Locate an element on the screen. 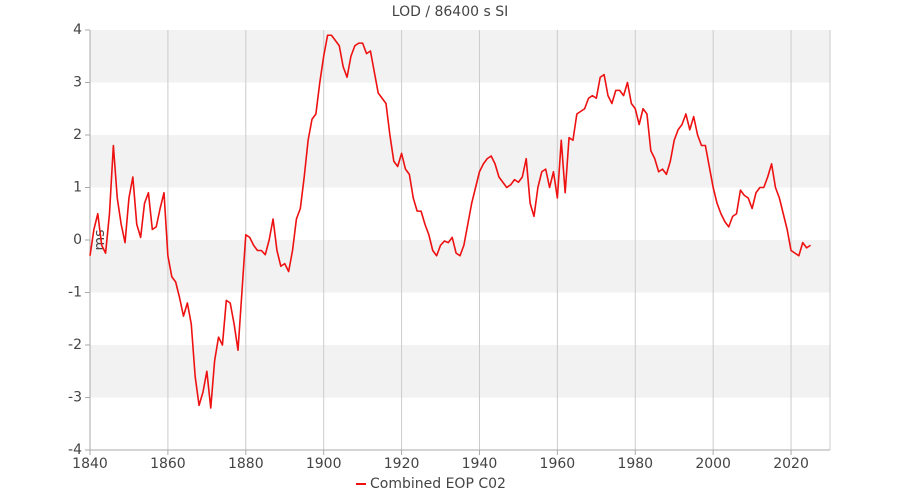  x-tick-label: 1980 is located at coordinates (635, 464).